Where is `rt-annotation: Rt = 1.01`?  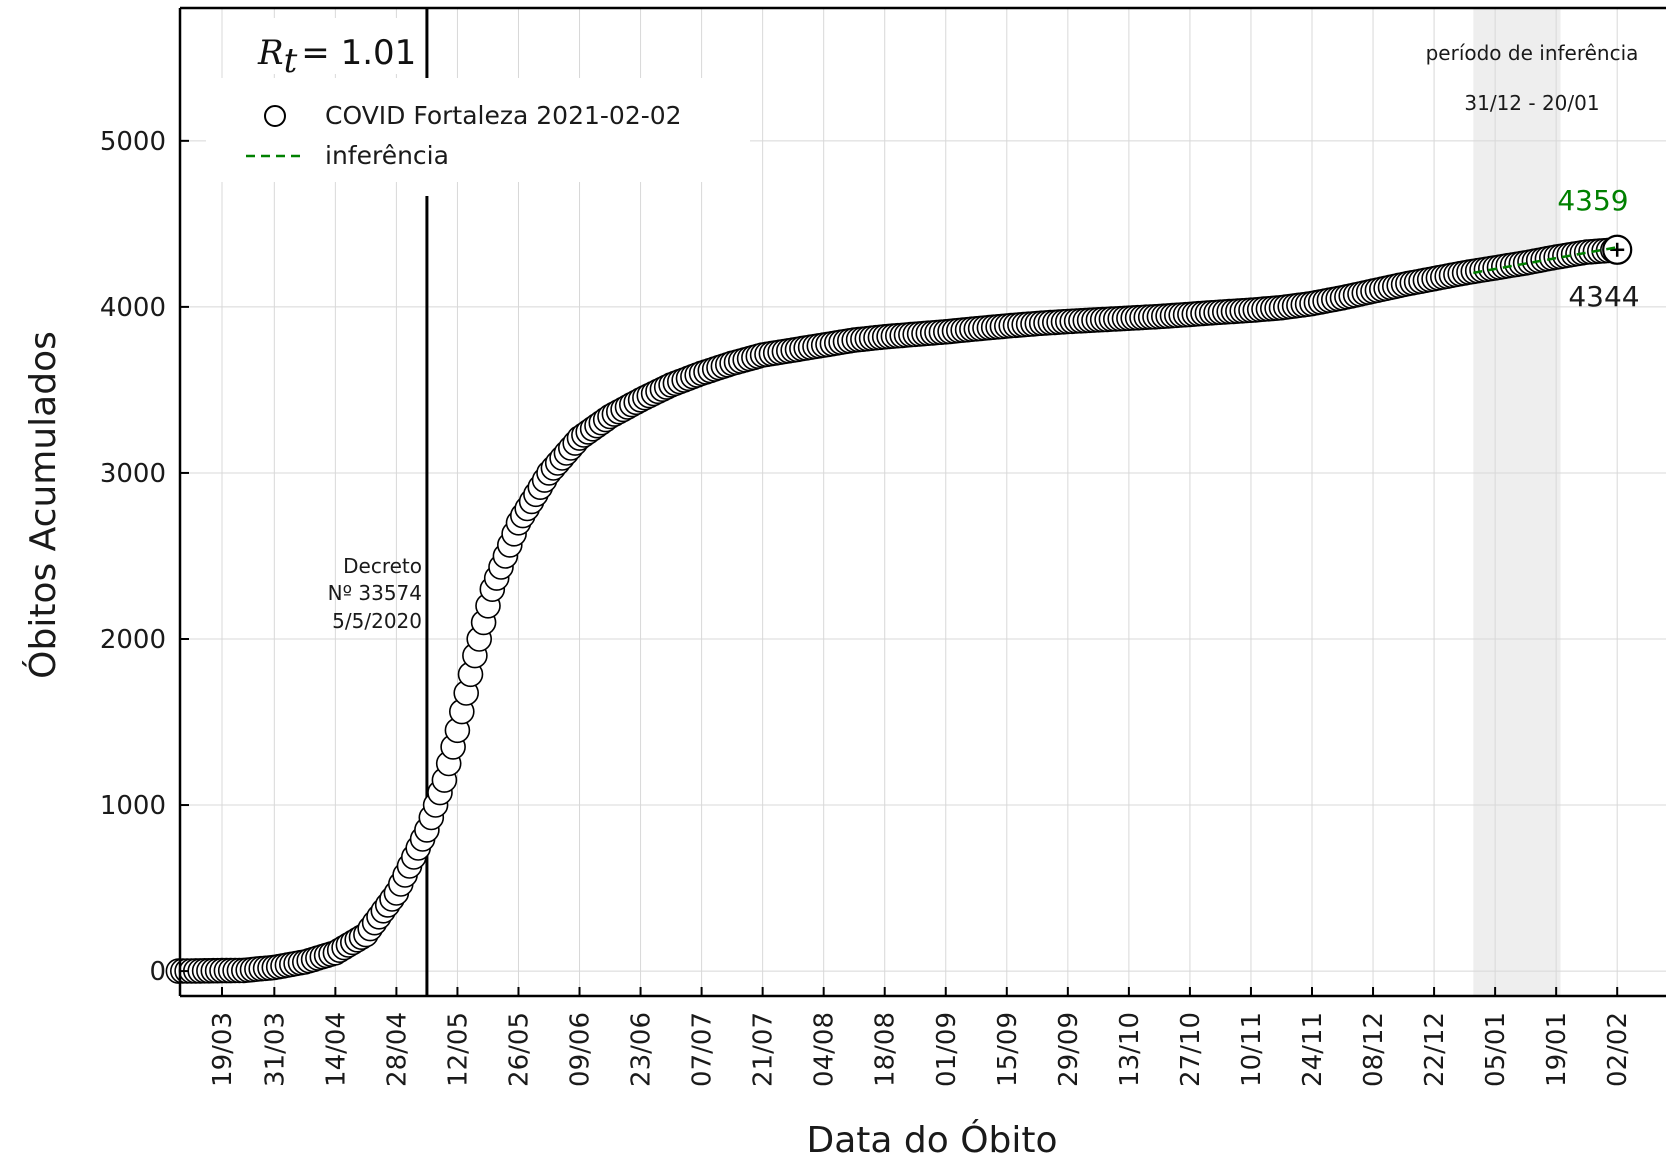 rt-annotation: Rt = 1.01 is located at coordinates (331, 49).